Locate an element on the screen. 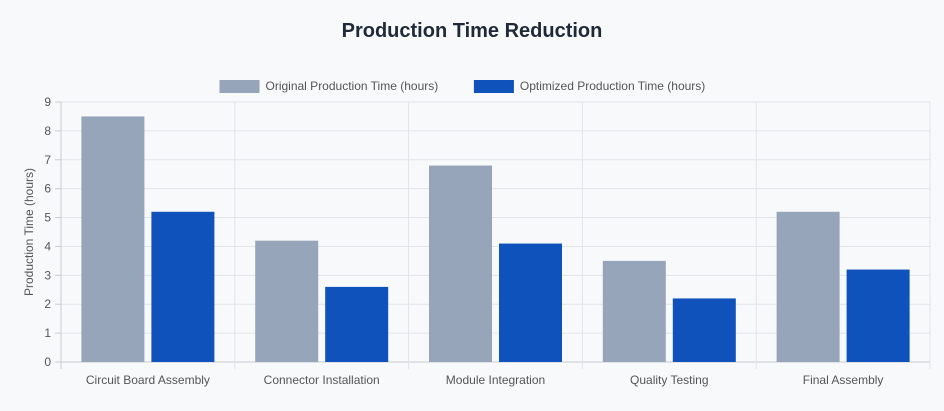 This screenshot has height=411, width=944. y-tick-label: 2 is located at coordinates (47, 304).